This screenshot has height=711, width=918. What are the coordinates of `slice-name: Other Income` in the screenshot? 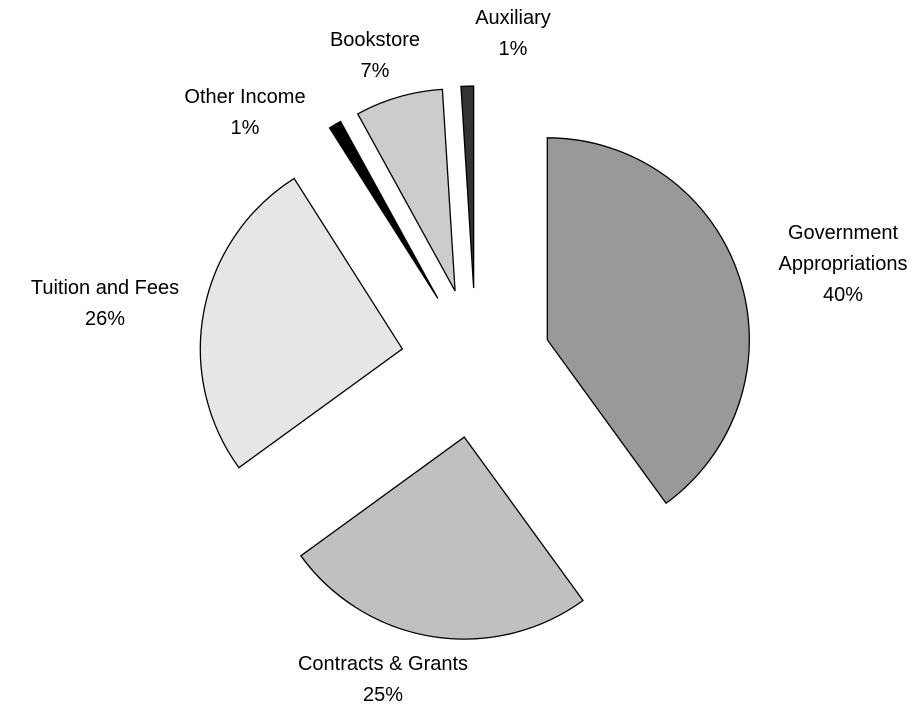 It's located at (245, 97).